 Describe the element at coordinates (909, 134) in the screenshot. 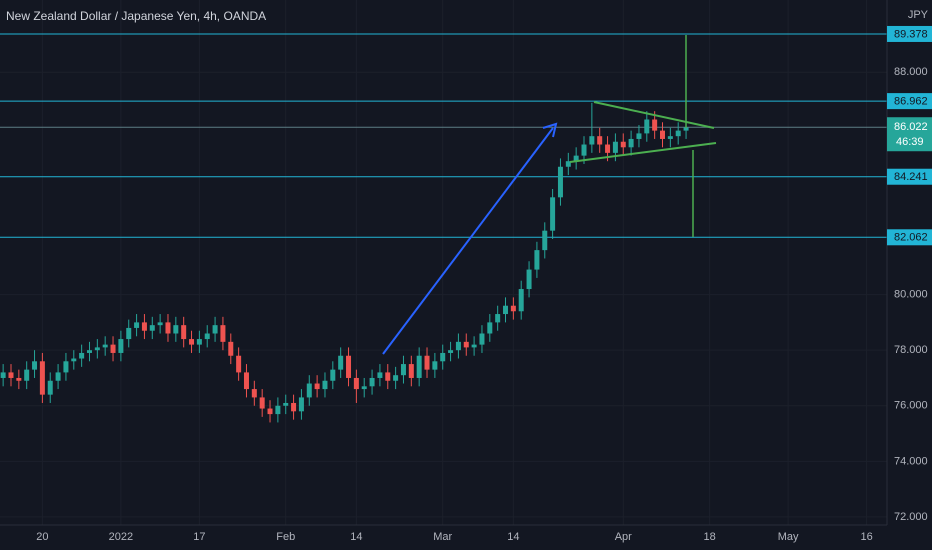

I see `last-price-box` at that location.